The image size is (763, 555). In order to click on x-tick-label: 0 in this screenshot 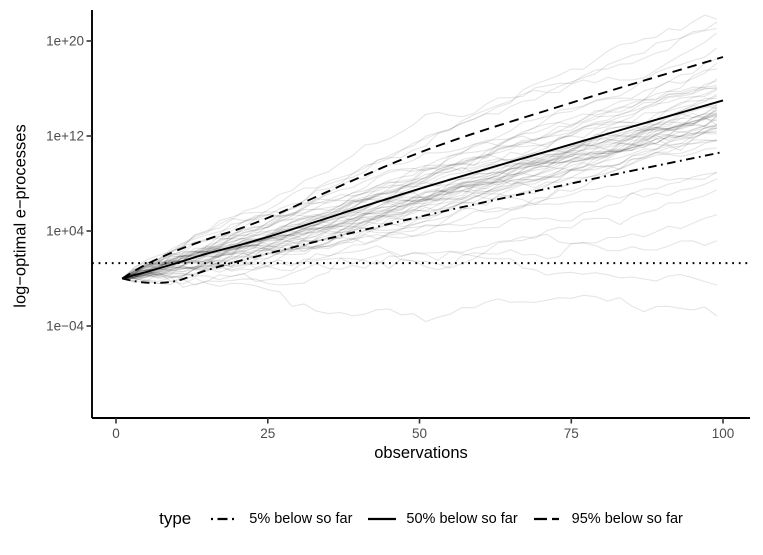, I will do `click(116, 433)`.